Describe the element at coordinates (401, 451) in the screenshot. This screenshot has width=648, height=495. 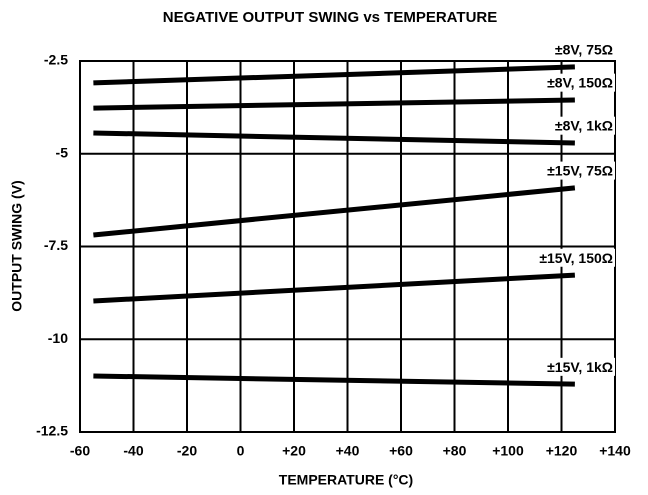
I see `x-tick-label: +60` at that location.